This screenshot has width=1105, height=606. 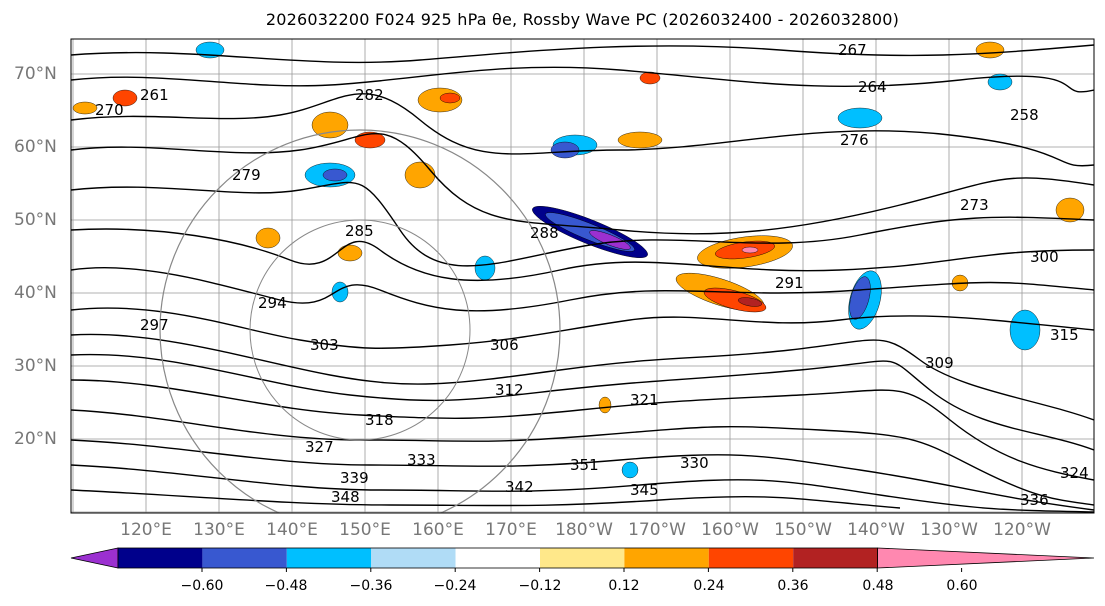 What do you see at coordinates (371, 586) in the screenshot?
I see `colorbar-tick-3: −0.36` at bounding box center [371, 586].